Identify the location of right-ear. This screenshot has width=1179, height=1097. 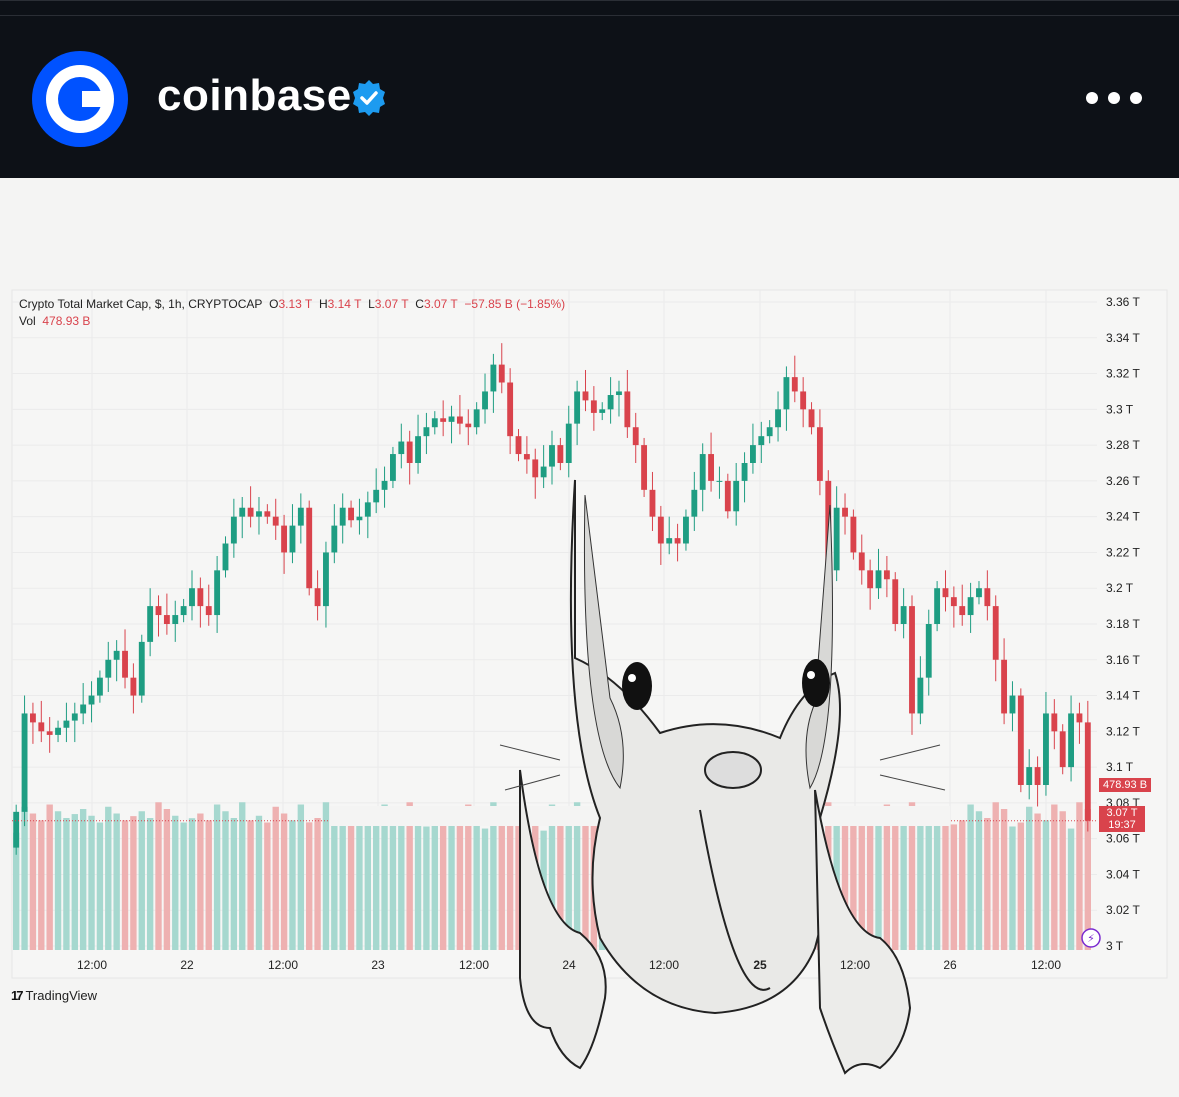
(819, 647).